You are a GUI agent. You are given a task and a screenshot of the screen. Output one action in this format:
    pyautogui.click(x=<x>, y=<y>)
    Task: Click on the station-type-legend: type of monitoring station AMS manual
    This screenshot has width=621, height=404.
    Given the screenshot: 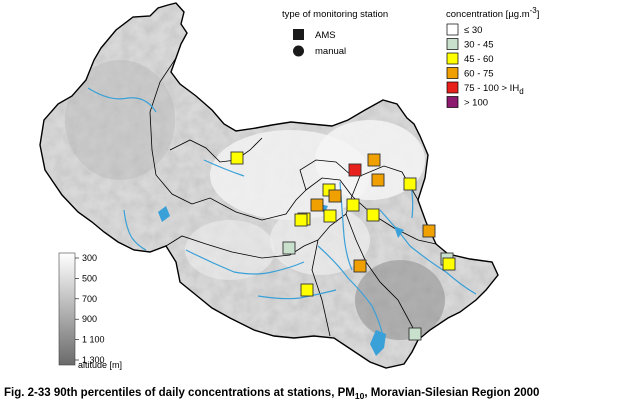 What is the action you would take?
    pyautogui.click(x=335, y=33)
    